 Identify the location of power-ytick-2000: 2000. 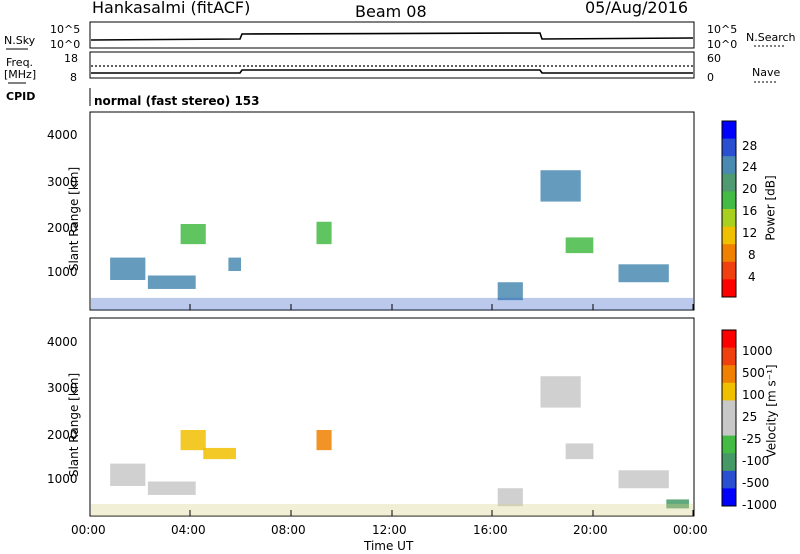
(62, 228).